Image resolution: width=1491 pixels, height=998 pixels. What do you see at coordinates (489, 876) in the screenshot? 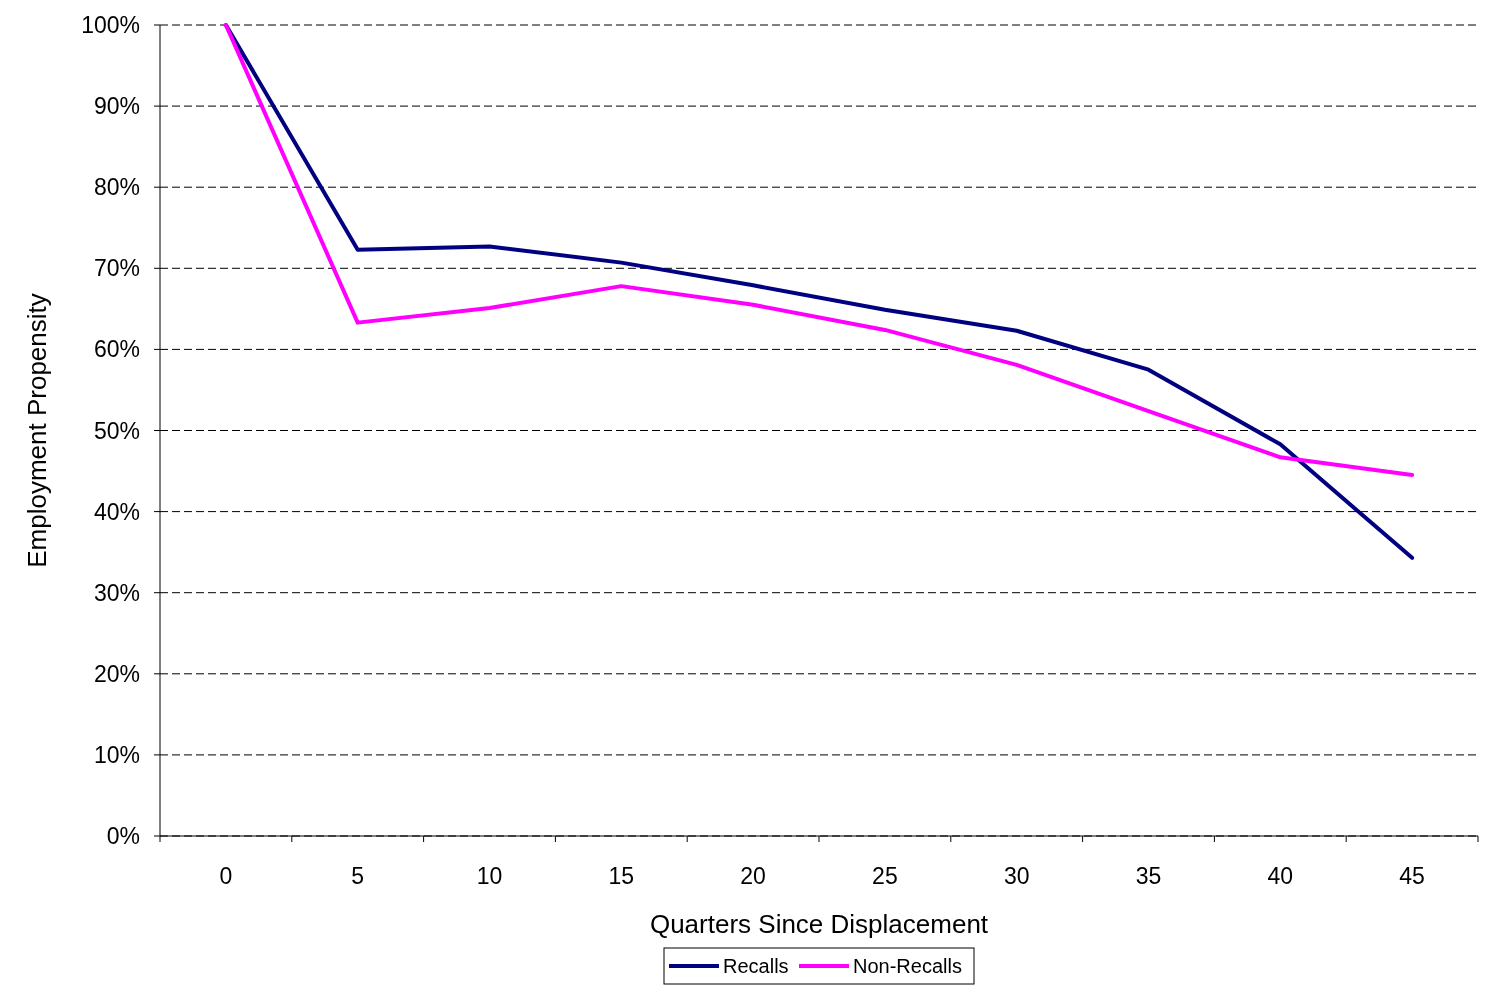
I see `x-tick-label: 10` at bounding box center [489, 876].